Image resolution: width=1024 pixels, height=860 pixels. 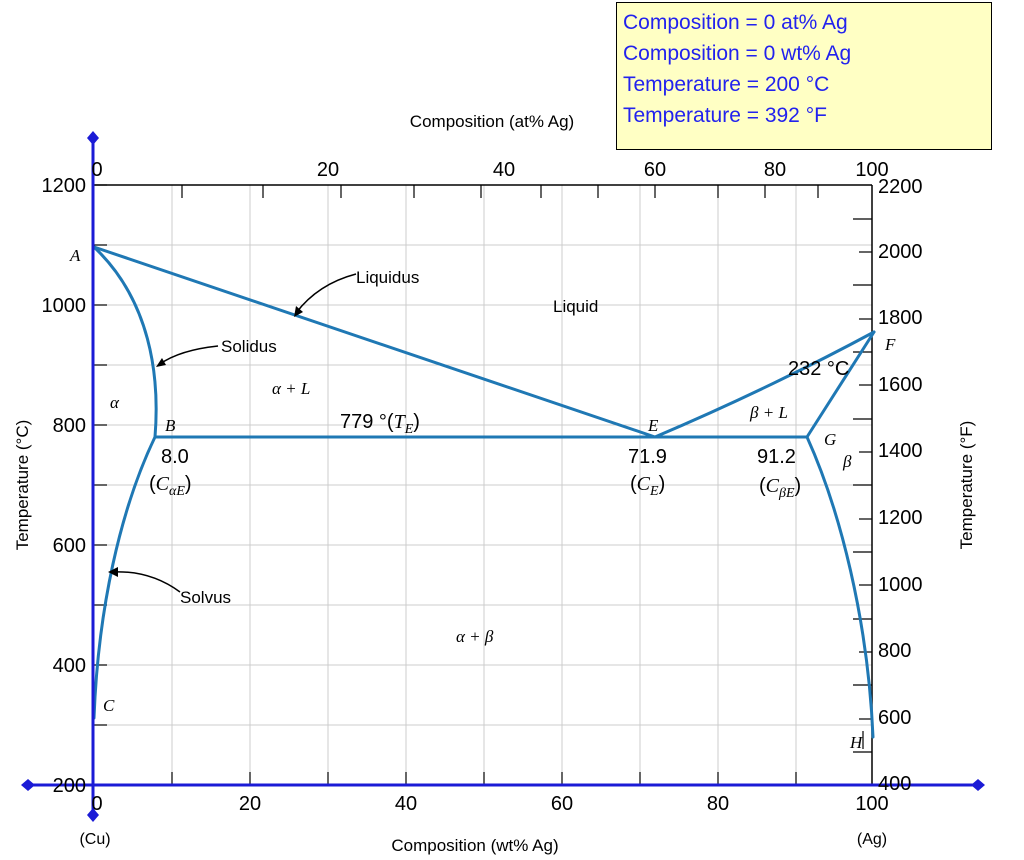 What do you see at coordinates (847, 461) in the screenshot?
I see `region-beta-label: β` at bounding box center [847, 461].